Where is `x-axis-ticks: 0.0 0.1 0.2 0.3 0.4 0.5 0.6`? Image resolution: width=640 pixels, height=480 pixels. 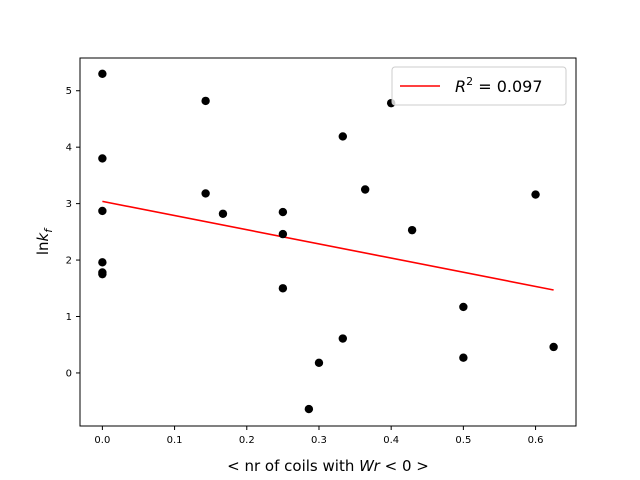 x-axis-ticks: 0.0 0.1 0.2 0.3 0.4 0.5 0.6 is located at coordinates (319, 436).